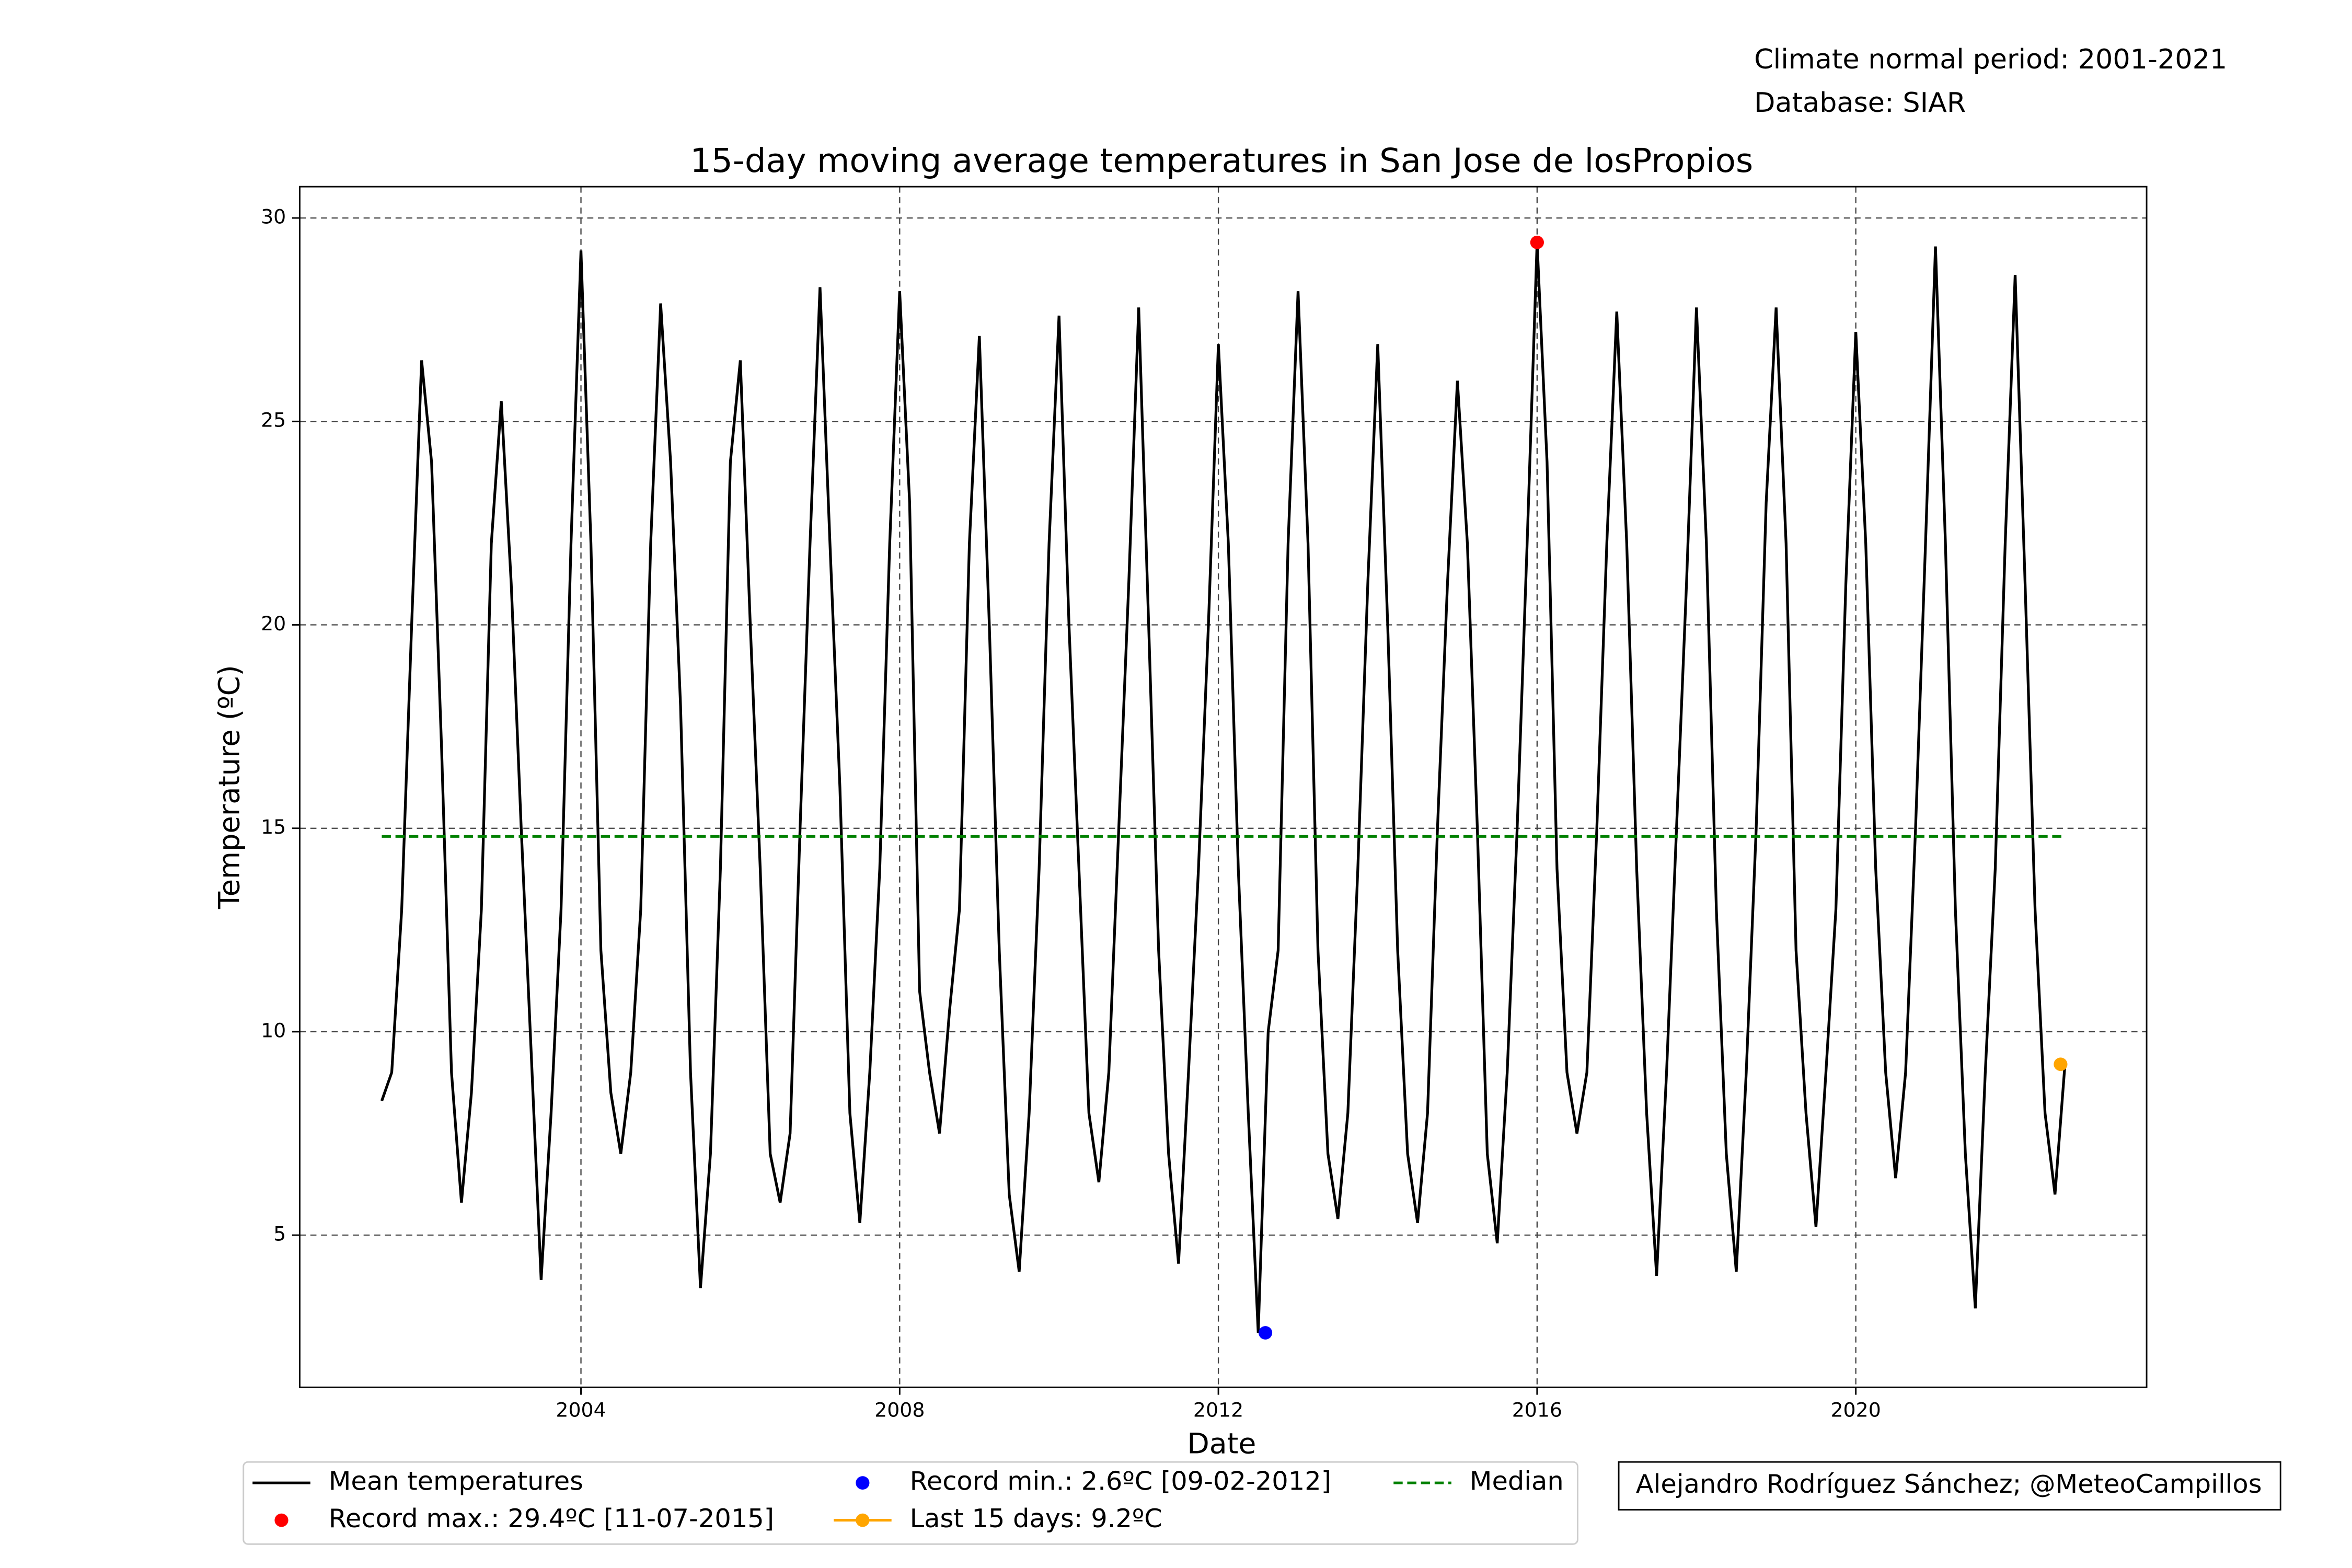  Describe the element at coordinates (279, 1234) in the screenshot. I see `y-tick-label: 5` at that location.